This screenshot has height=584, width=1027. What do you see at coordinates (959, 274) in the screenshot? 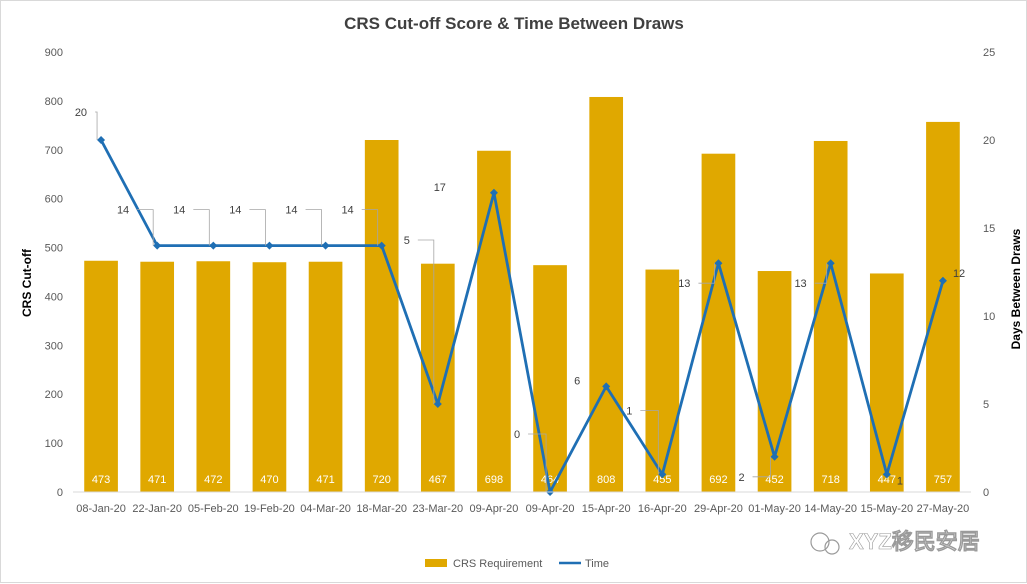
I see `time-value-label: 12` at bounding box center [959, 274].